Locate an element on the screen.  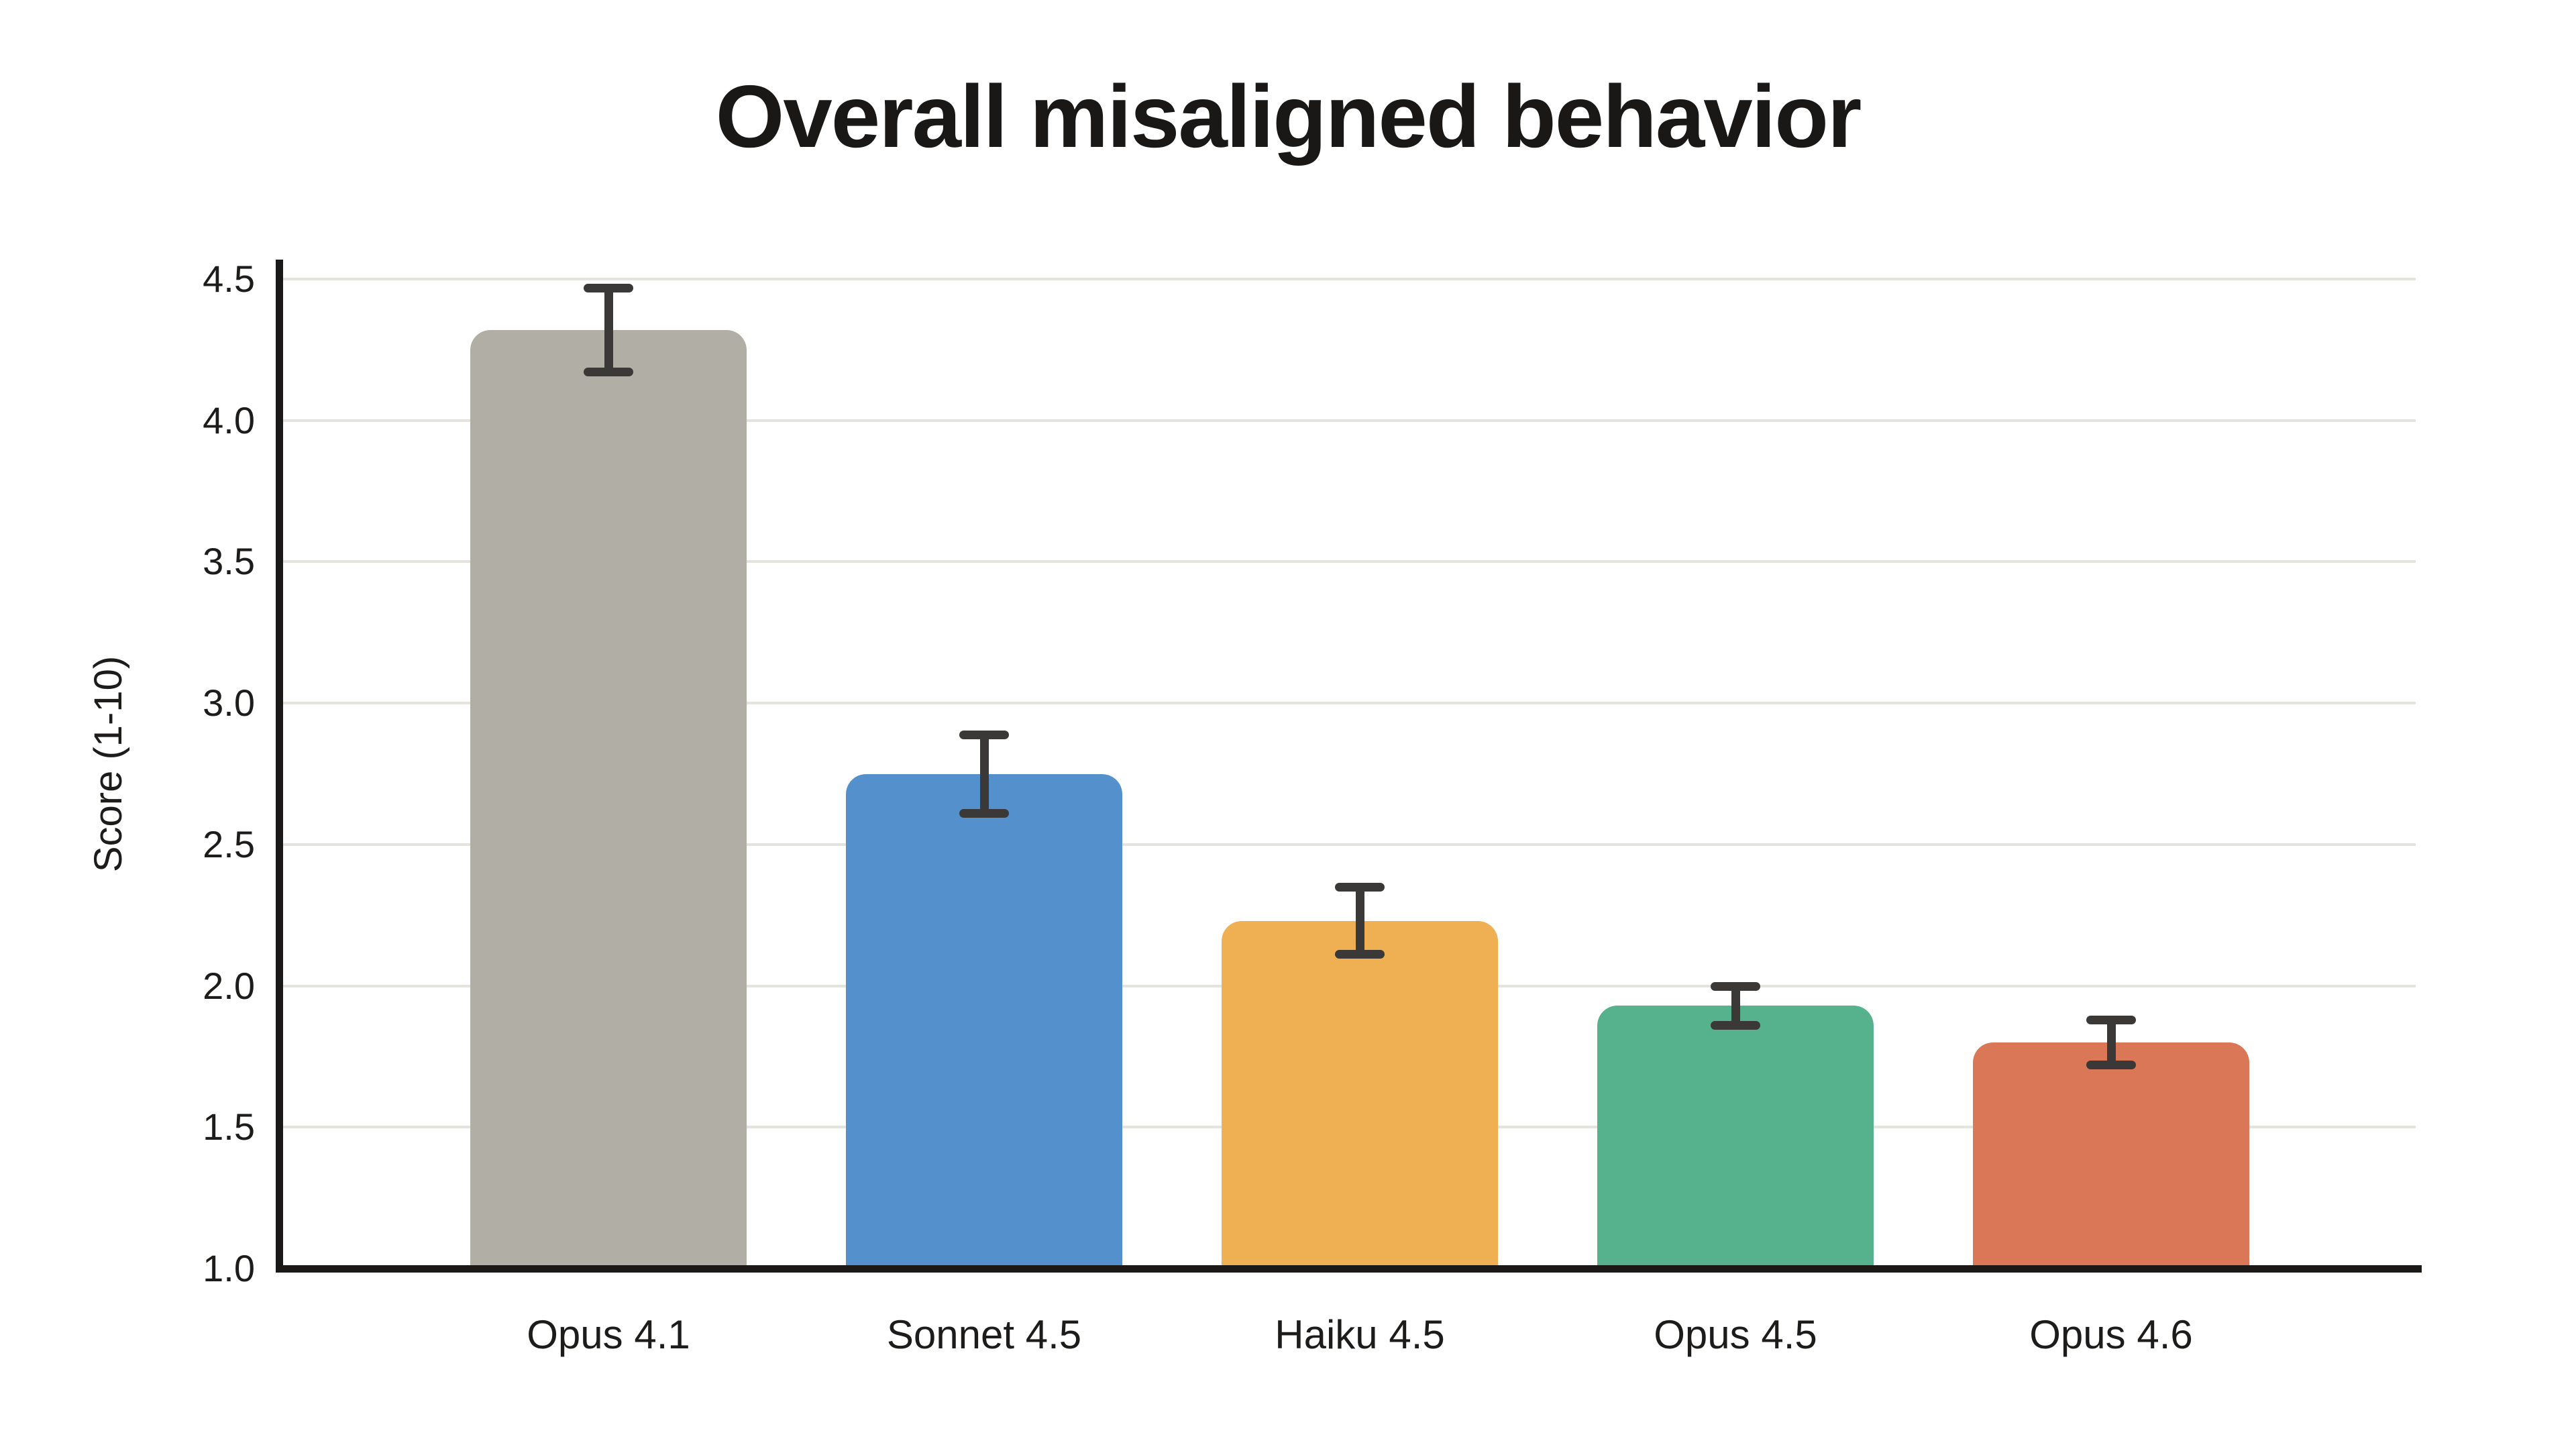
gridline-3.5 is located at coordinates (1347, 562).